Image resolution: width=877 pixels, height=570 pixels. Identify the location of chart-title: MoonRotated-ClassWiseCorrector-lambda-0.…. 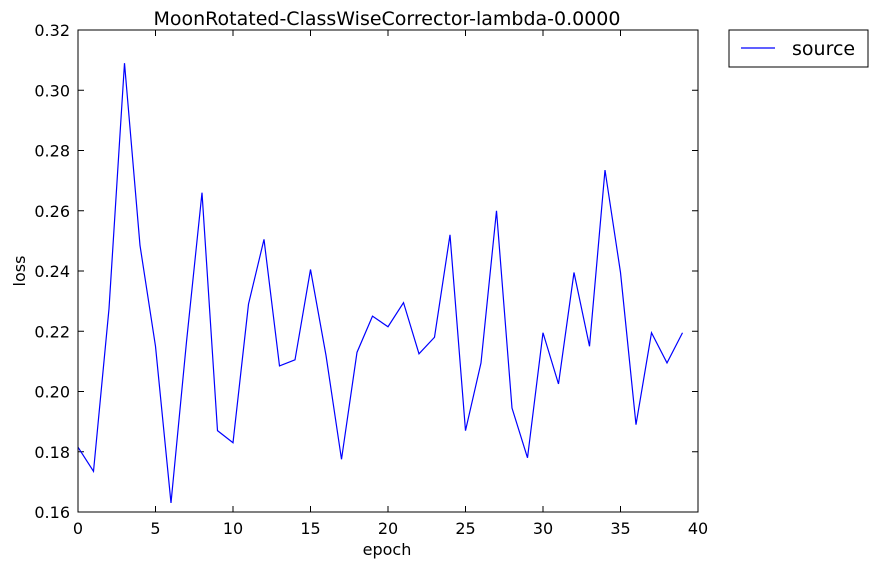
(387, 19).